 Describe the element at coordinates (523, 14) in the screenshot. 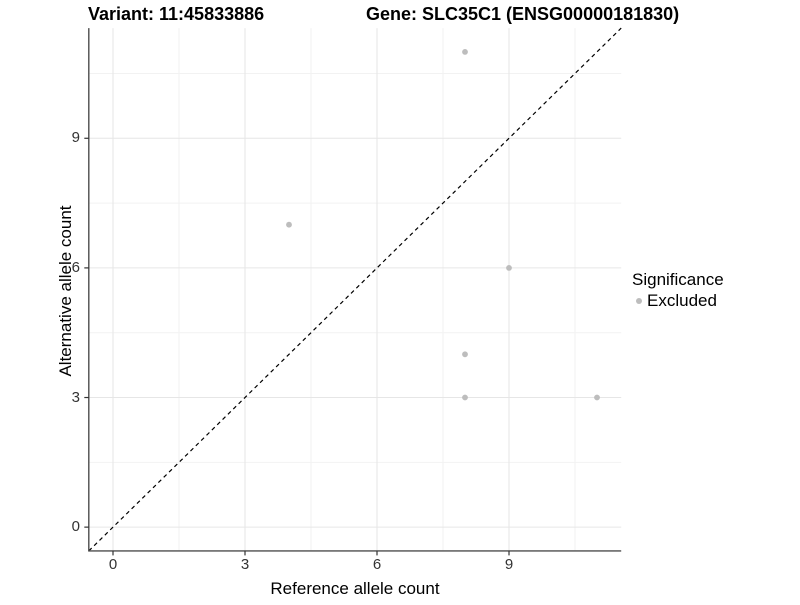

I see `plot-title-gene: Gene: SLC35C1 (ENSG00000181830)` at that location.